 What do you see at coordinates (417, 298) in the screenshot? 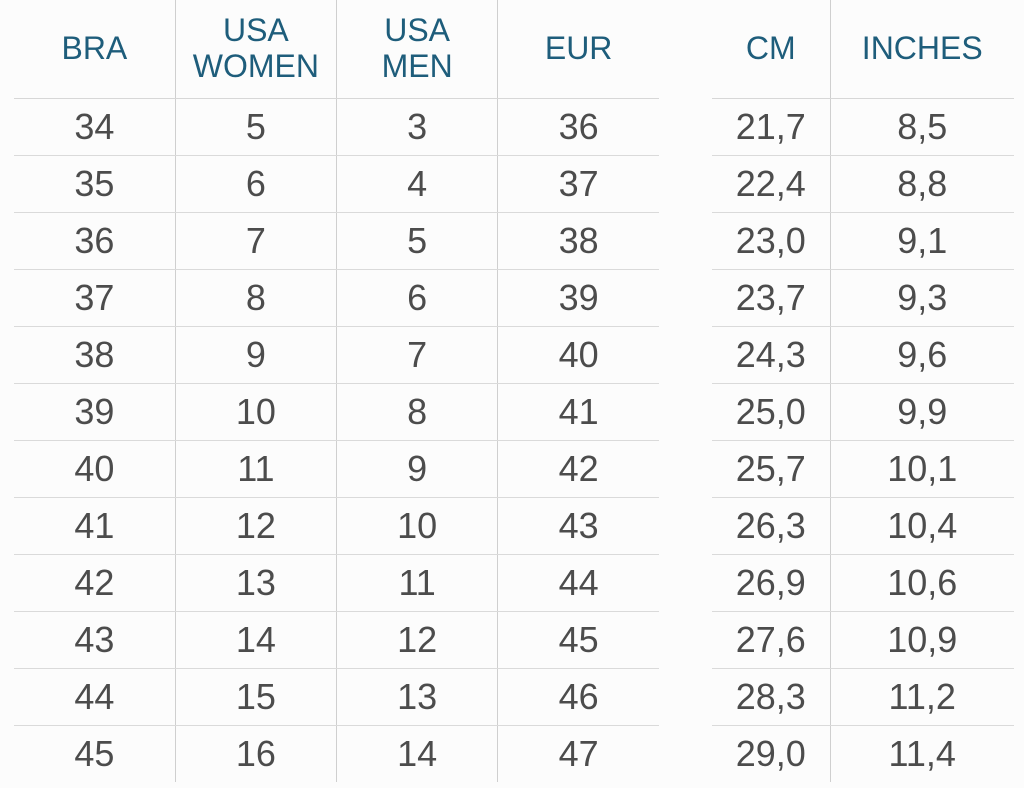
I see `cell-usa-men: 6` at bounding box center [417, 298].